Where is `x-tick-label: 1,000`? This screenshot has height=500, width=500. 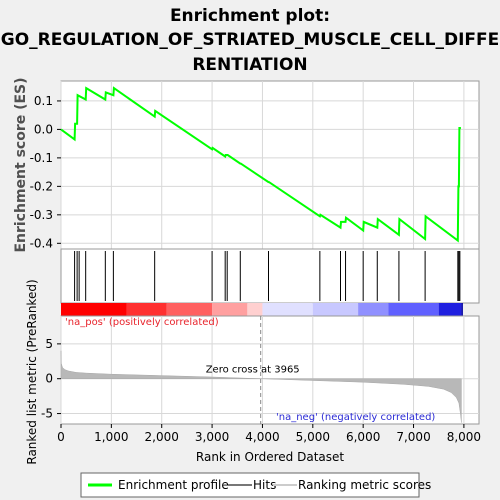 x-tick-label: 1,000 is located at coordinates (111, 437).